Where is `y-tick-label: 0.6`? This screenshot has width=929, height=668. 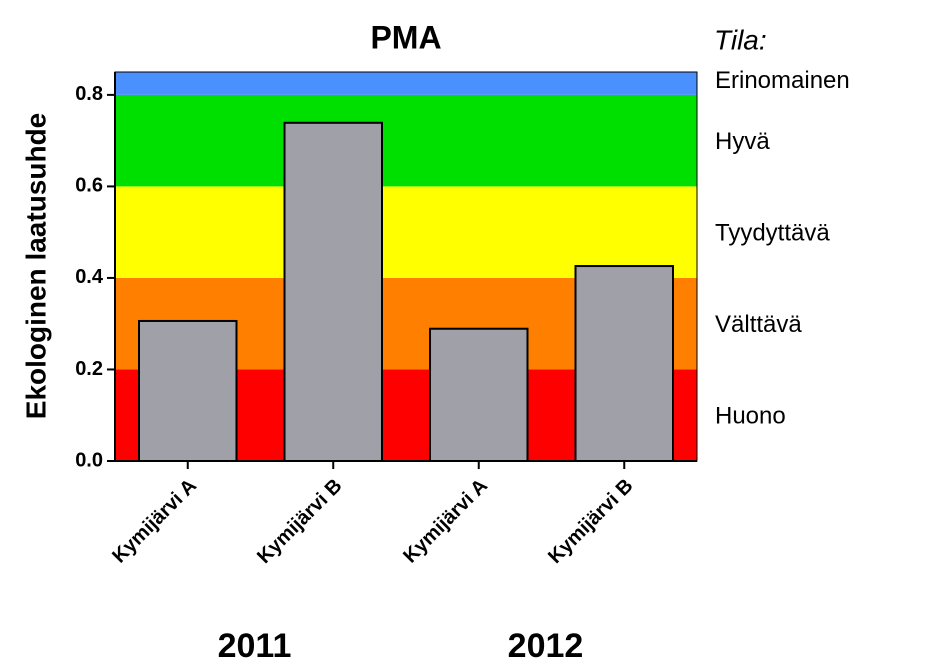
y-tick-label: 0.6 is located at coordinates (89, 186).